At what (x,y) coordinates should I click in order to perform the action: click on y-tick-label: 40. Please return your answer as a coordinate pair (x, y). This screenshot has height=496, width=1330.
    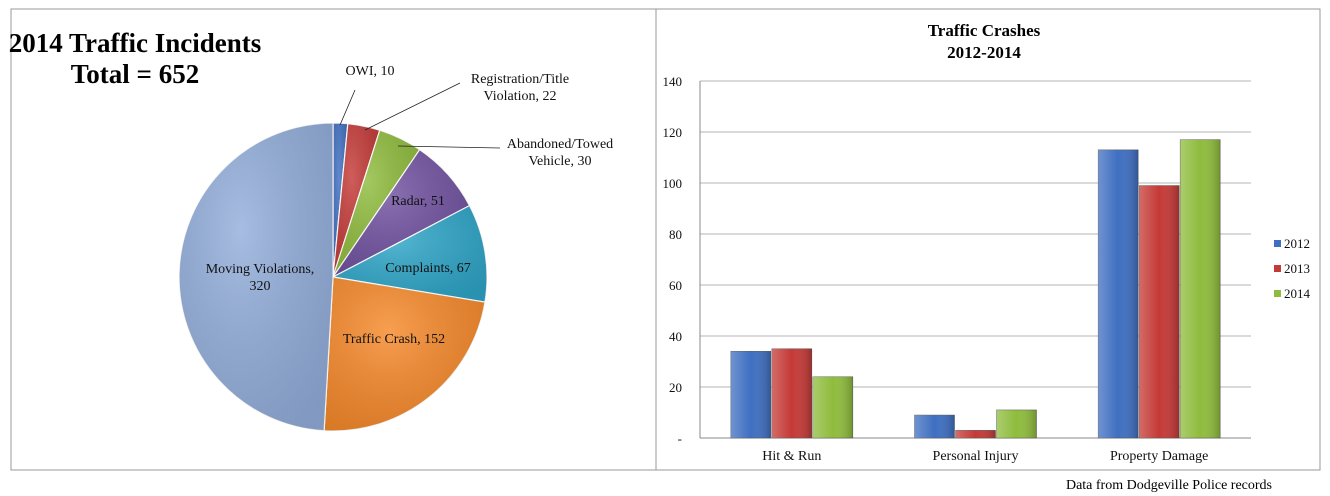
    Looking at the image, I should click on (675, 336).